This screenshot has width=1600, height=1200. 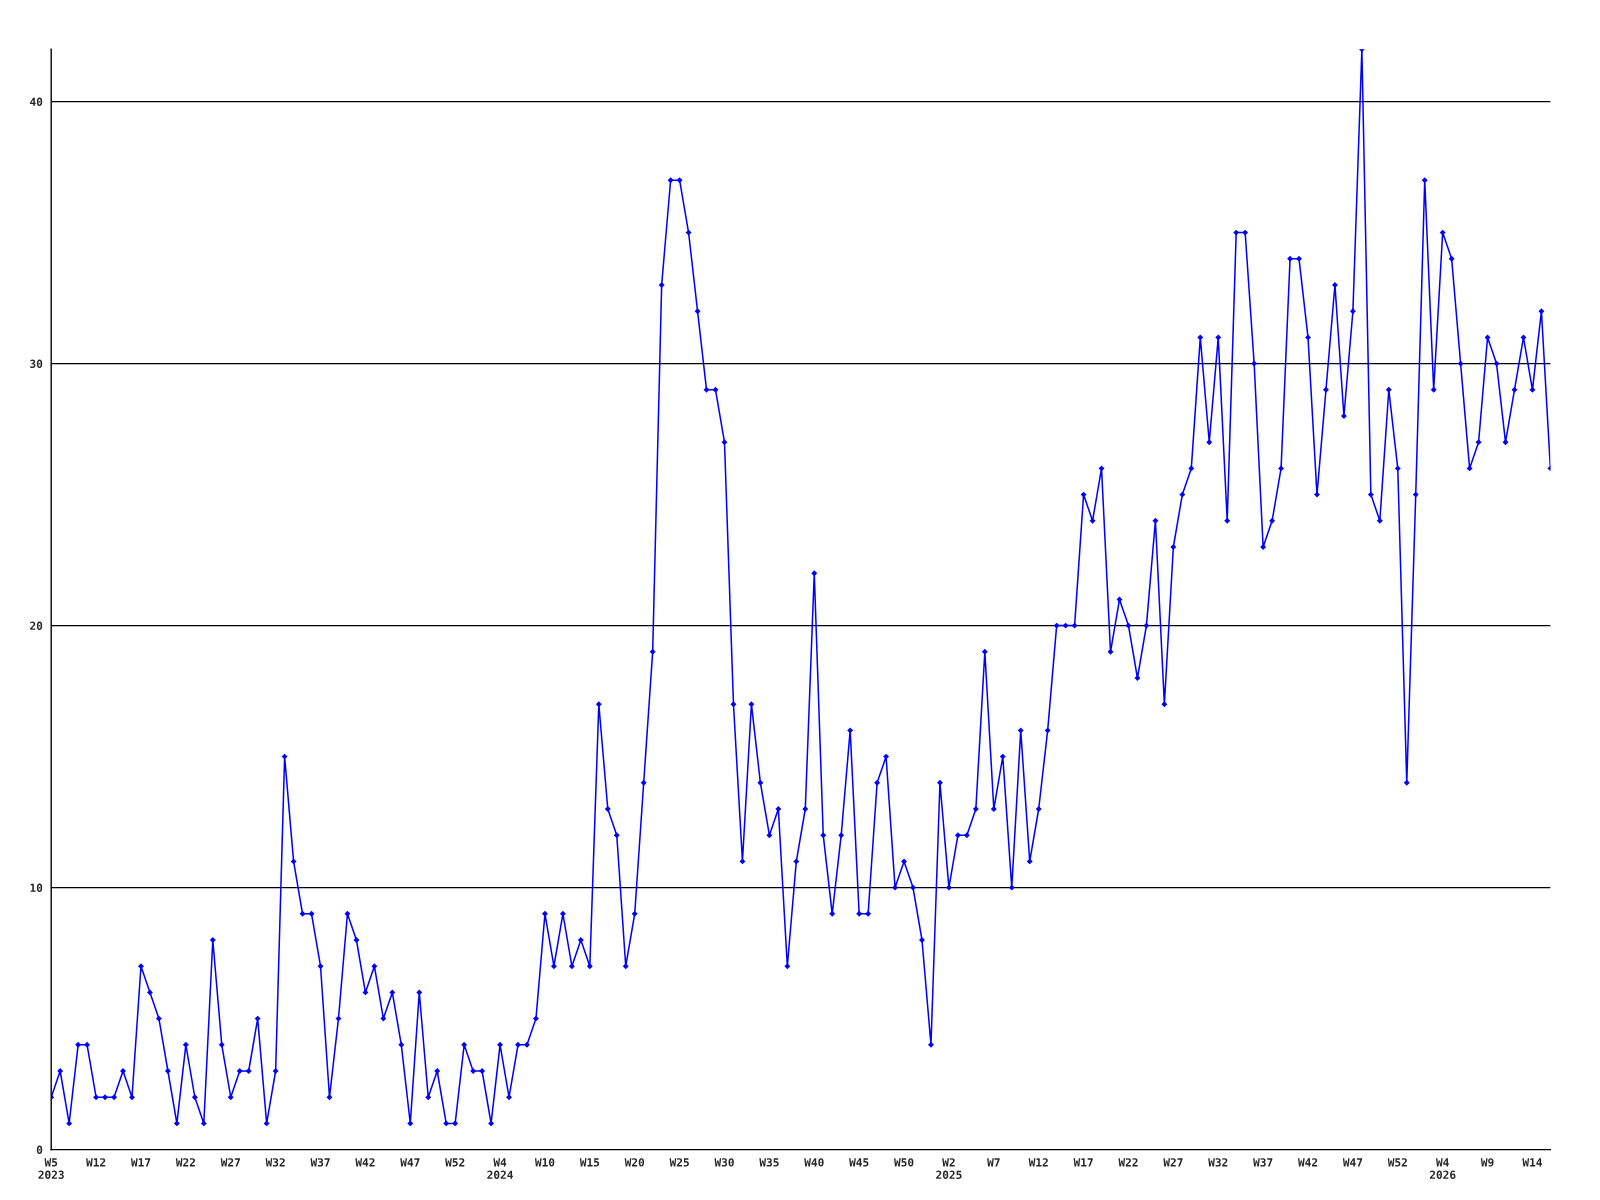 I want to click on x-tick-label: W2 2025, so click(x=949, y=1168).